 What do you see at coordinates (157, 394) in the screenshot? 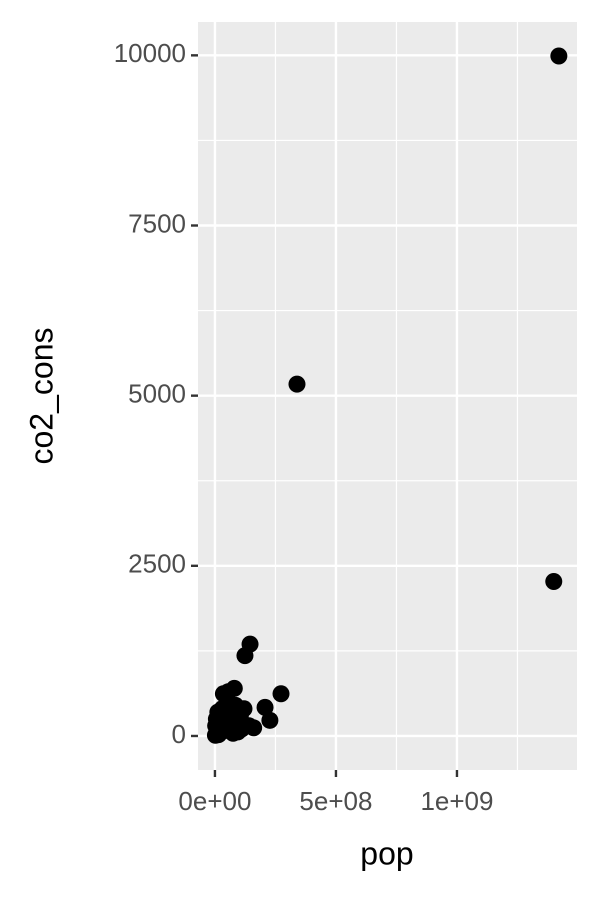
I see `y-tick-label: 5000` at bounding box center [157, 394].